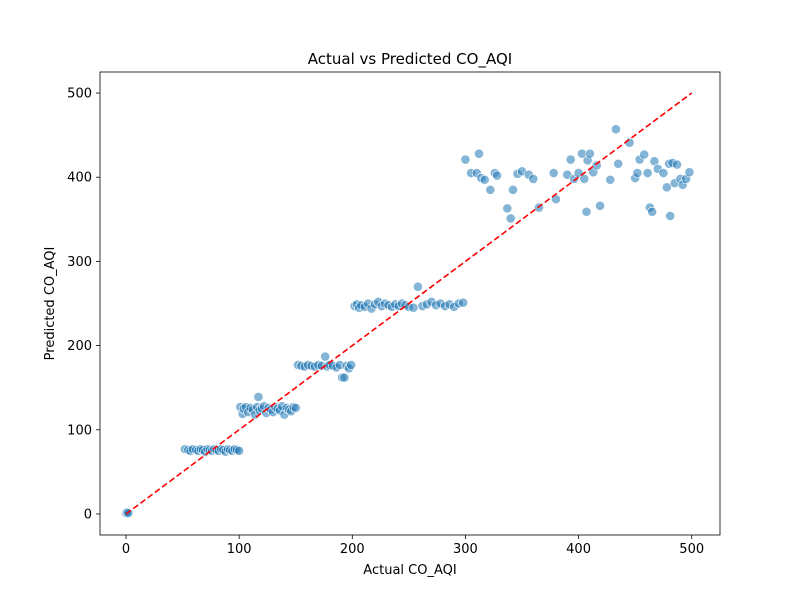 This screenshot has width=800, height=600. I want to click on x-tick-label: 100, so click(239, 549).